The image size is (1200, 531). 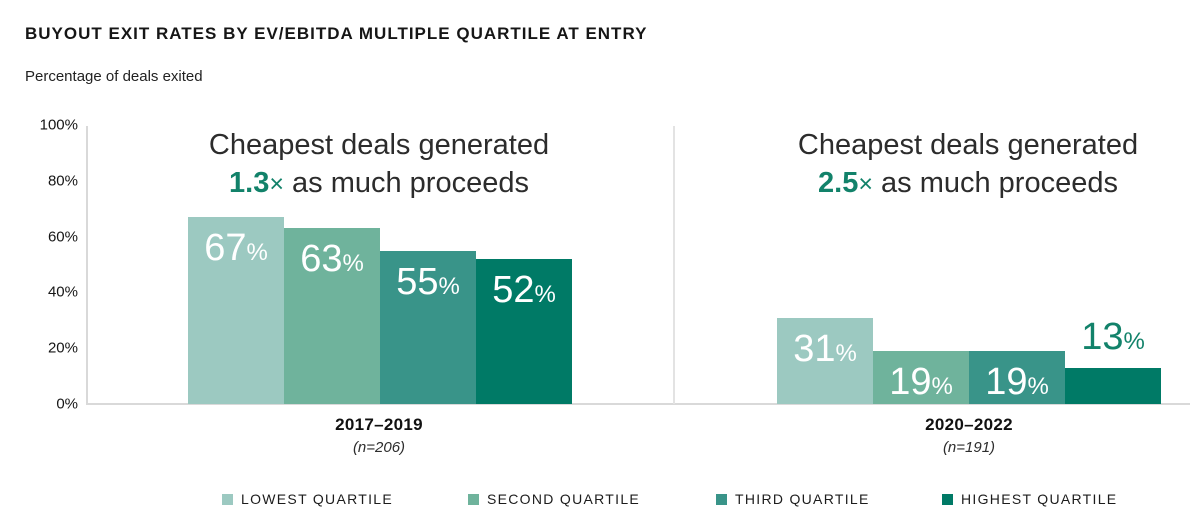 I want to click on legend-item: SECOND QUARTILE, so click(x=554, y=499).